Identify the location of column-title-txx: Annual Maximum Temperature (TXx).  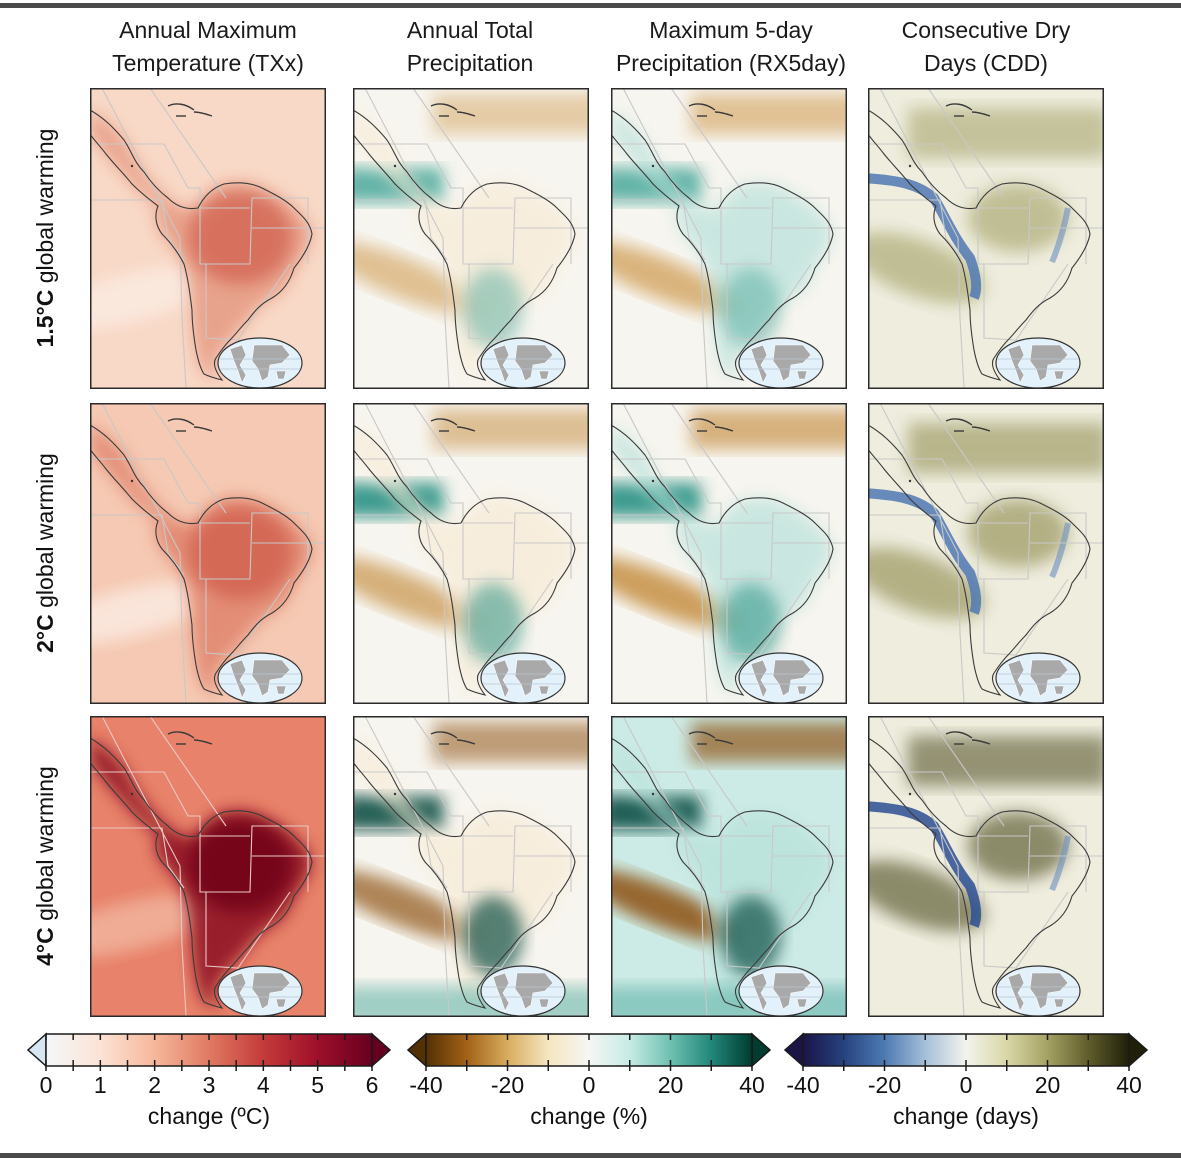
(208, 47).